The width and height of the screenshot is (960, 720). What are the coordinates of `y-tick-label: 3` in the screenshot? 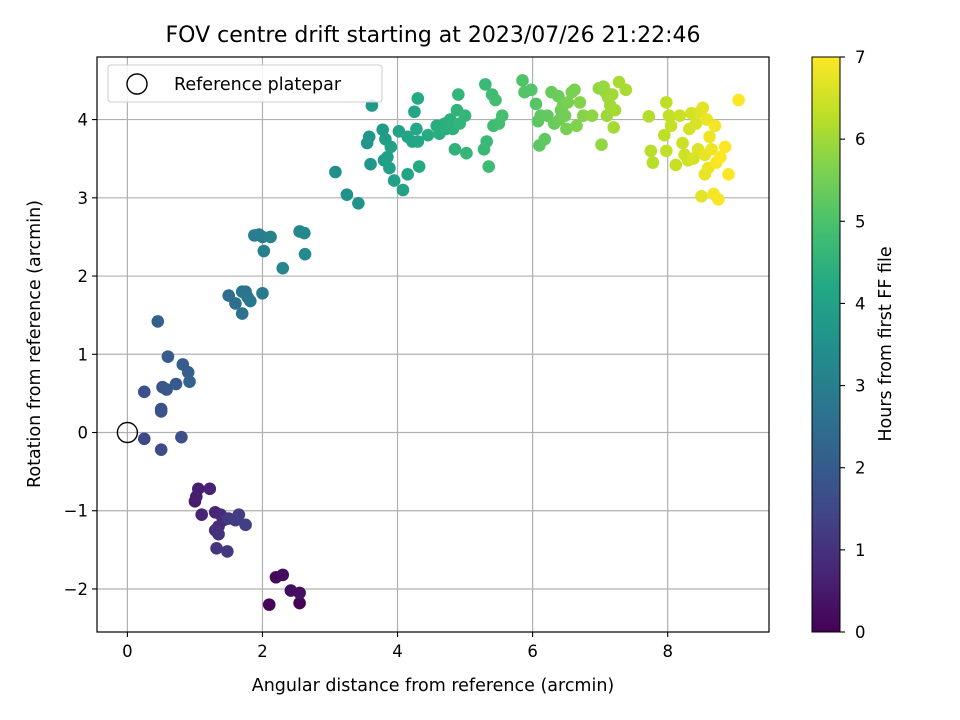 It's located at (83, 198).